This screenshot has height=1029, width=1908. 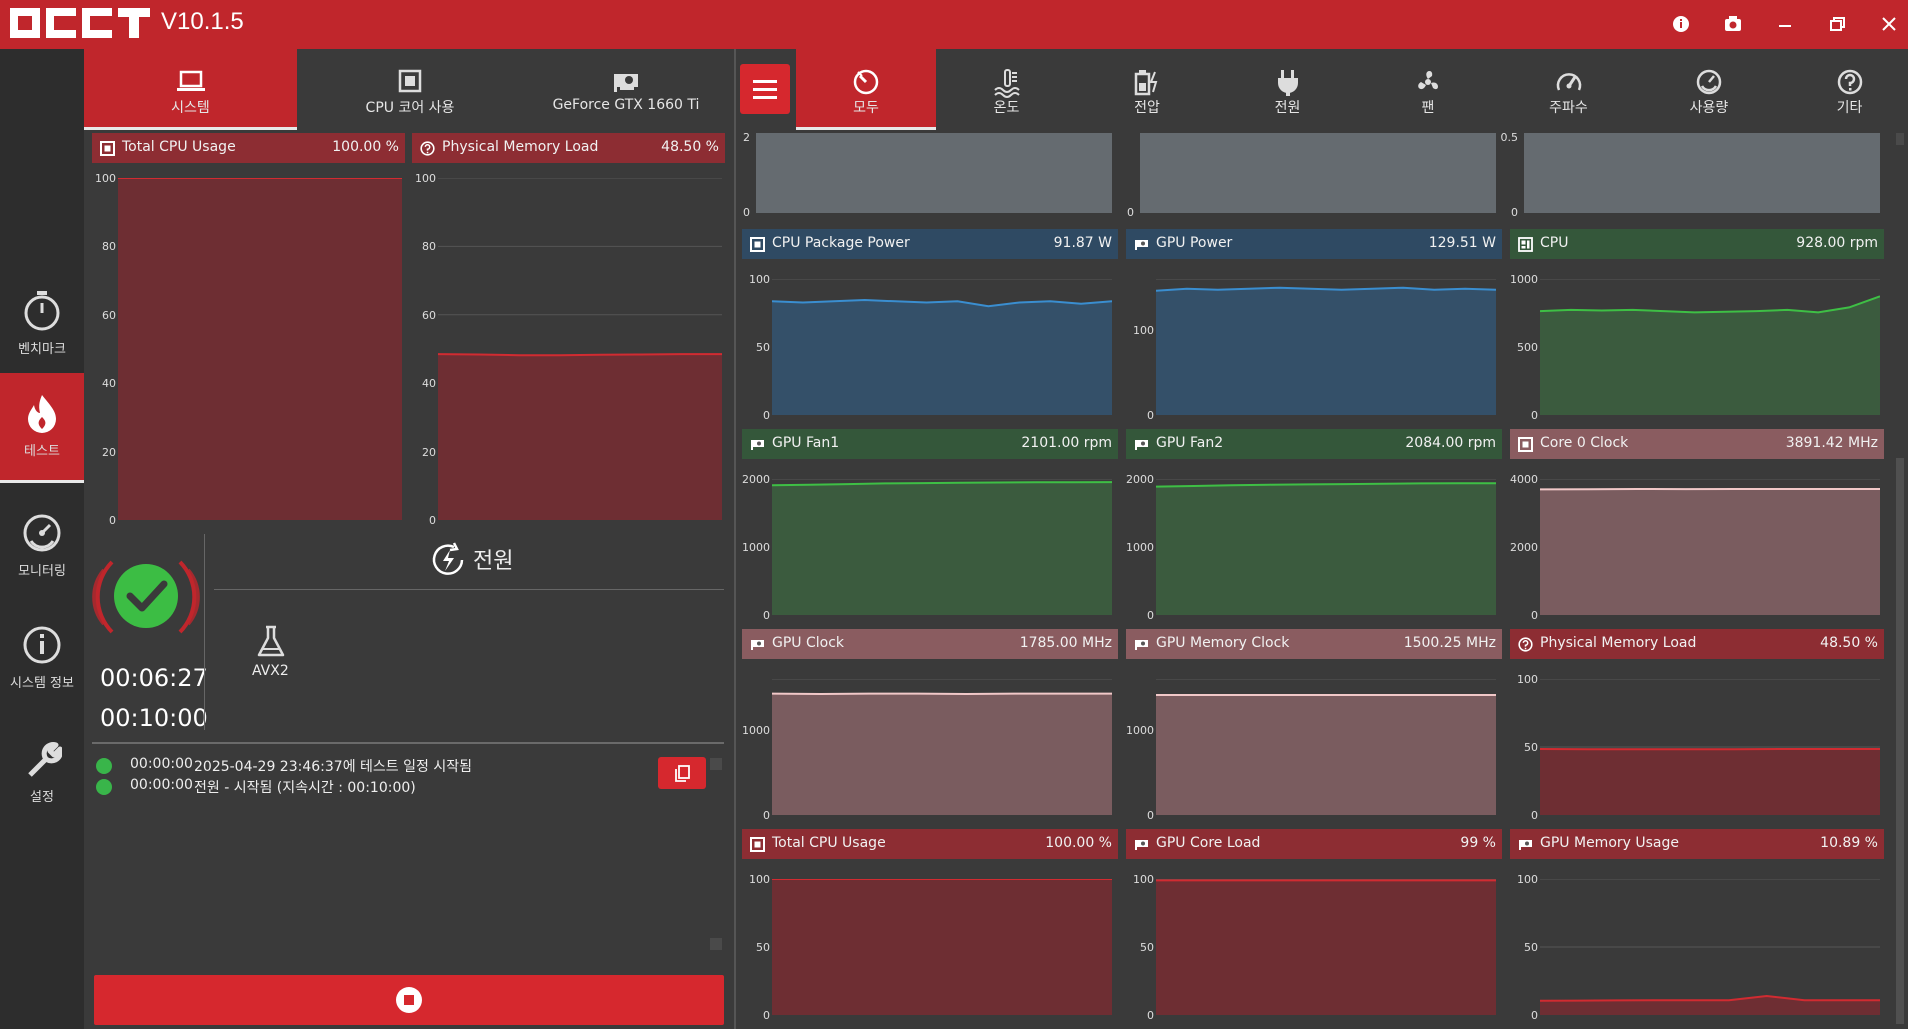 What do you see at coordinates (42, 547) in the screenshot?
I see `nav-monitoring: 모니터링` at bounding box center [42, 547].